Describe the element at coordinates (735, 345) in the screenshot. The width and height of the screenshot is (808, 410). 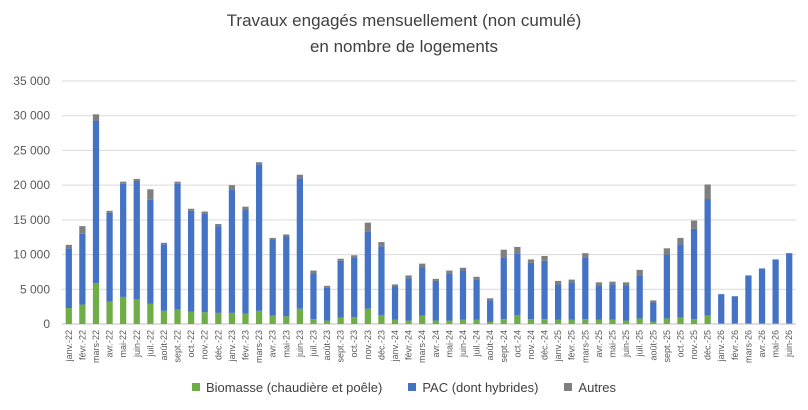
I see `x-tick-label: févr.-26` at that location.